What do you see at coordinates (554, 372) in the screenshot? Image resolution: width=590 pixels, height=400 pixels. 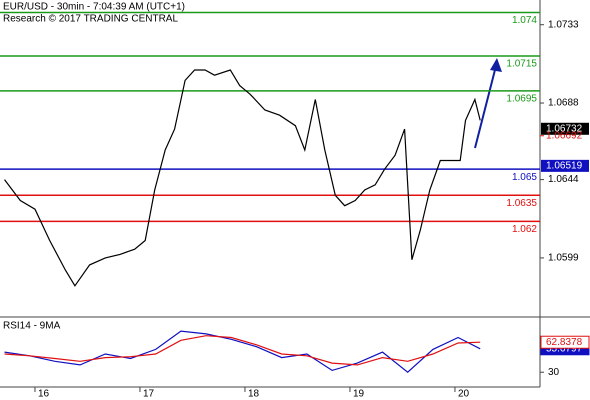 I see `y-tick-label: 30` at bounding box center [554, 372].